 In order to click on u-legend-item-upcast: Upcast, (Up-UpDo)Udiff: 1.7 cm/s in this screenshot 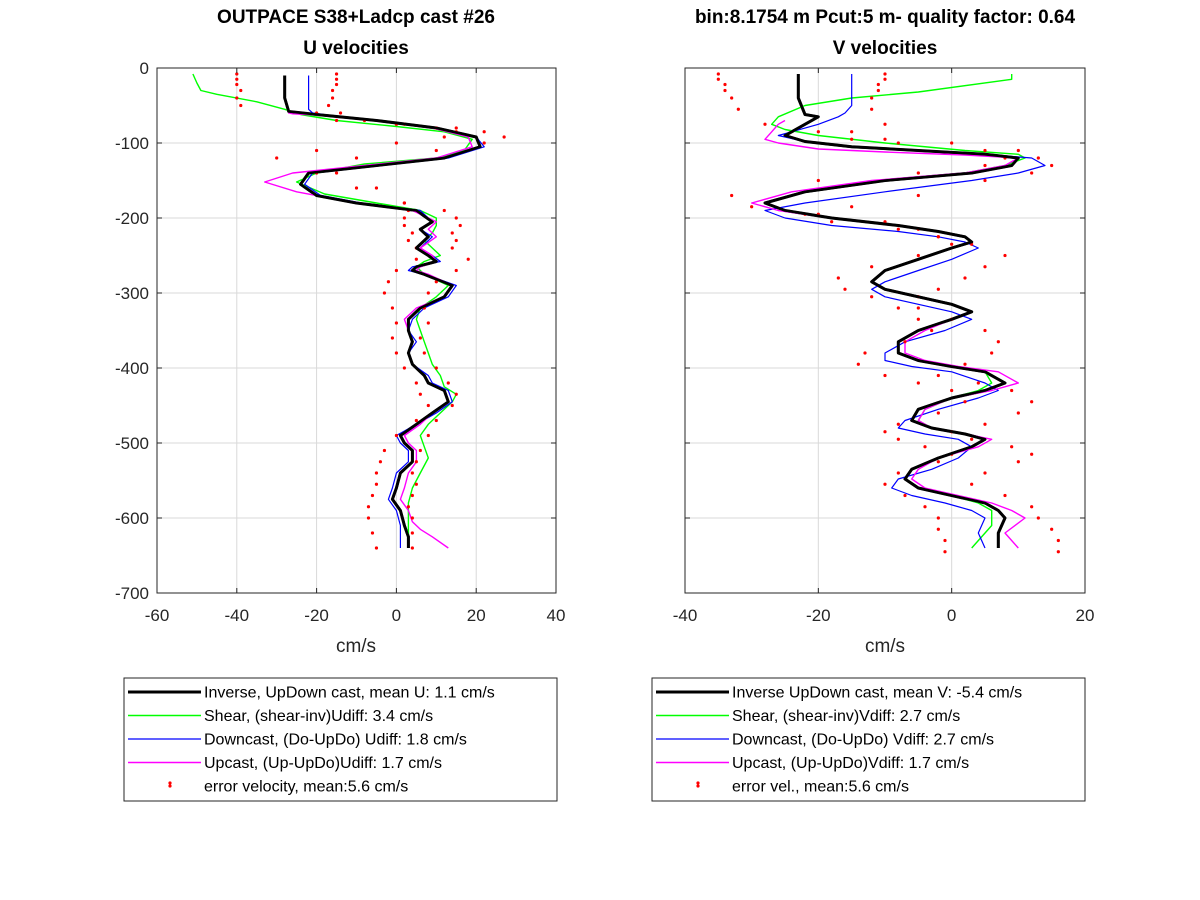, I will do `click(285, 763)`.